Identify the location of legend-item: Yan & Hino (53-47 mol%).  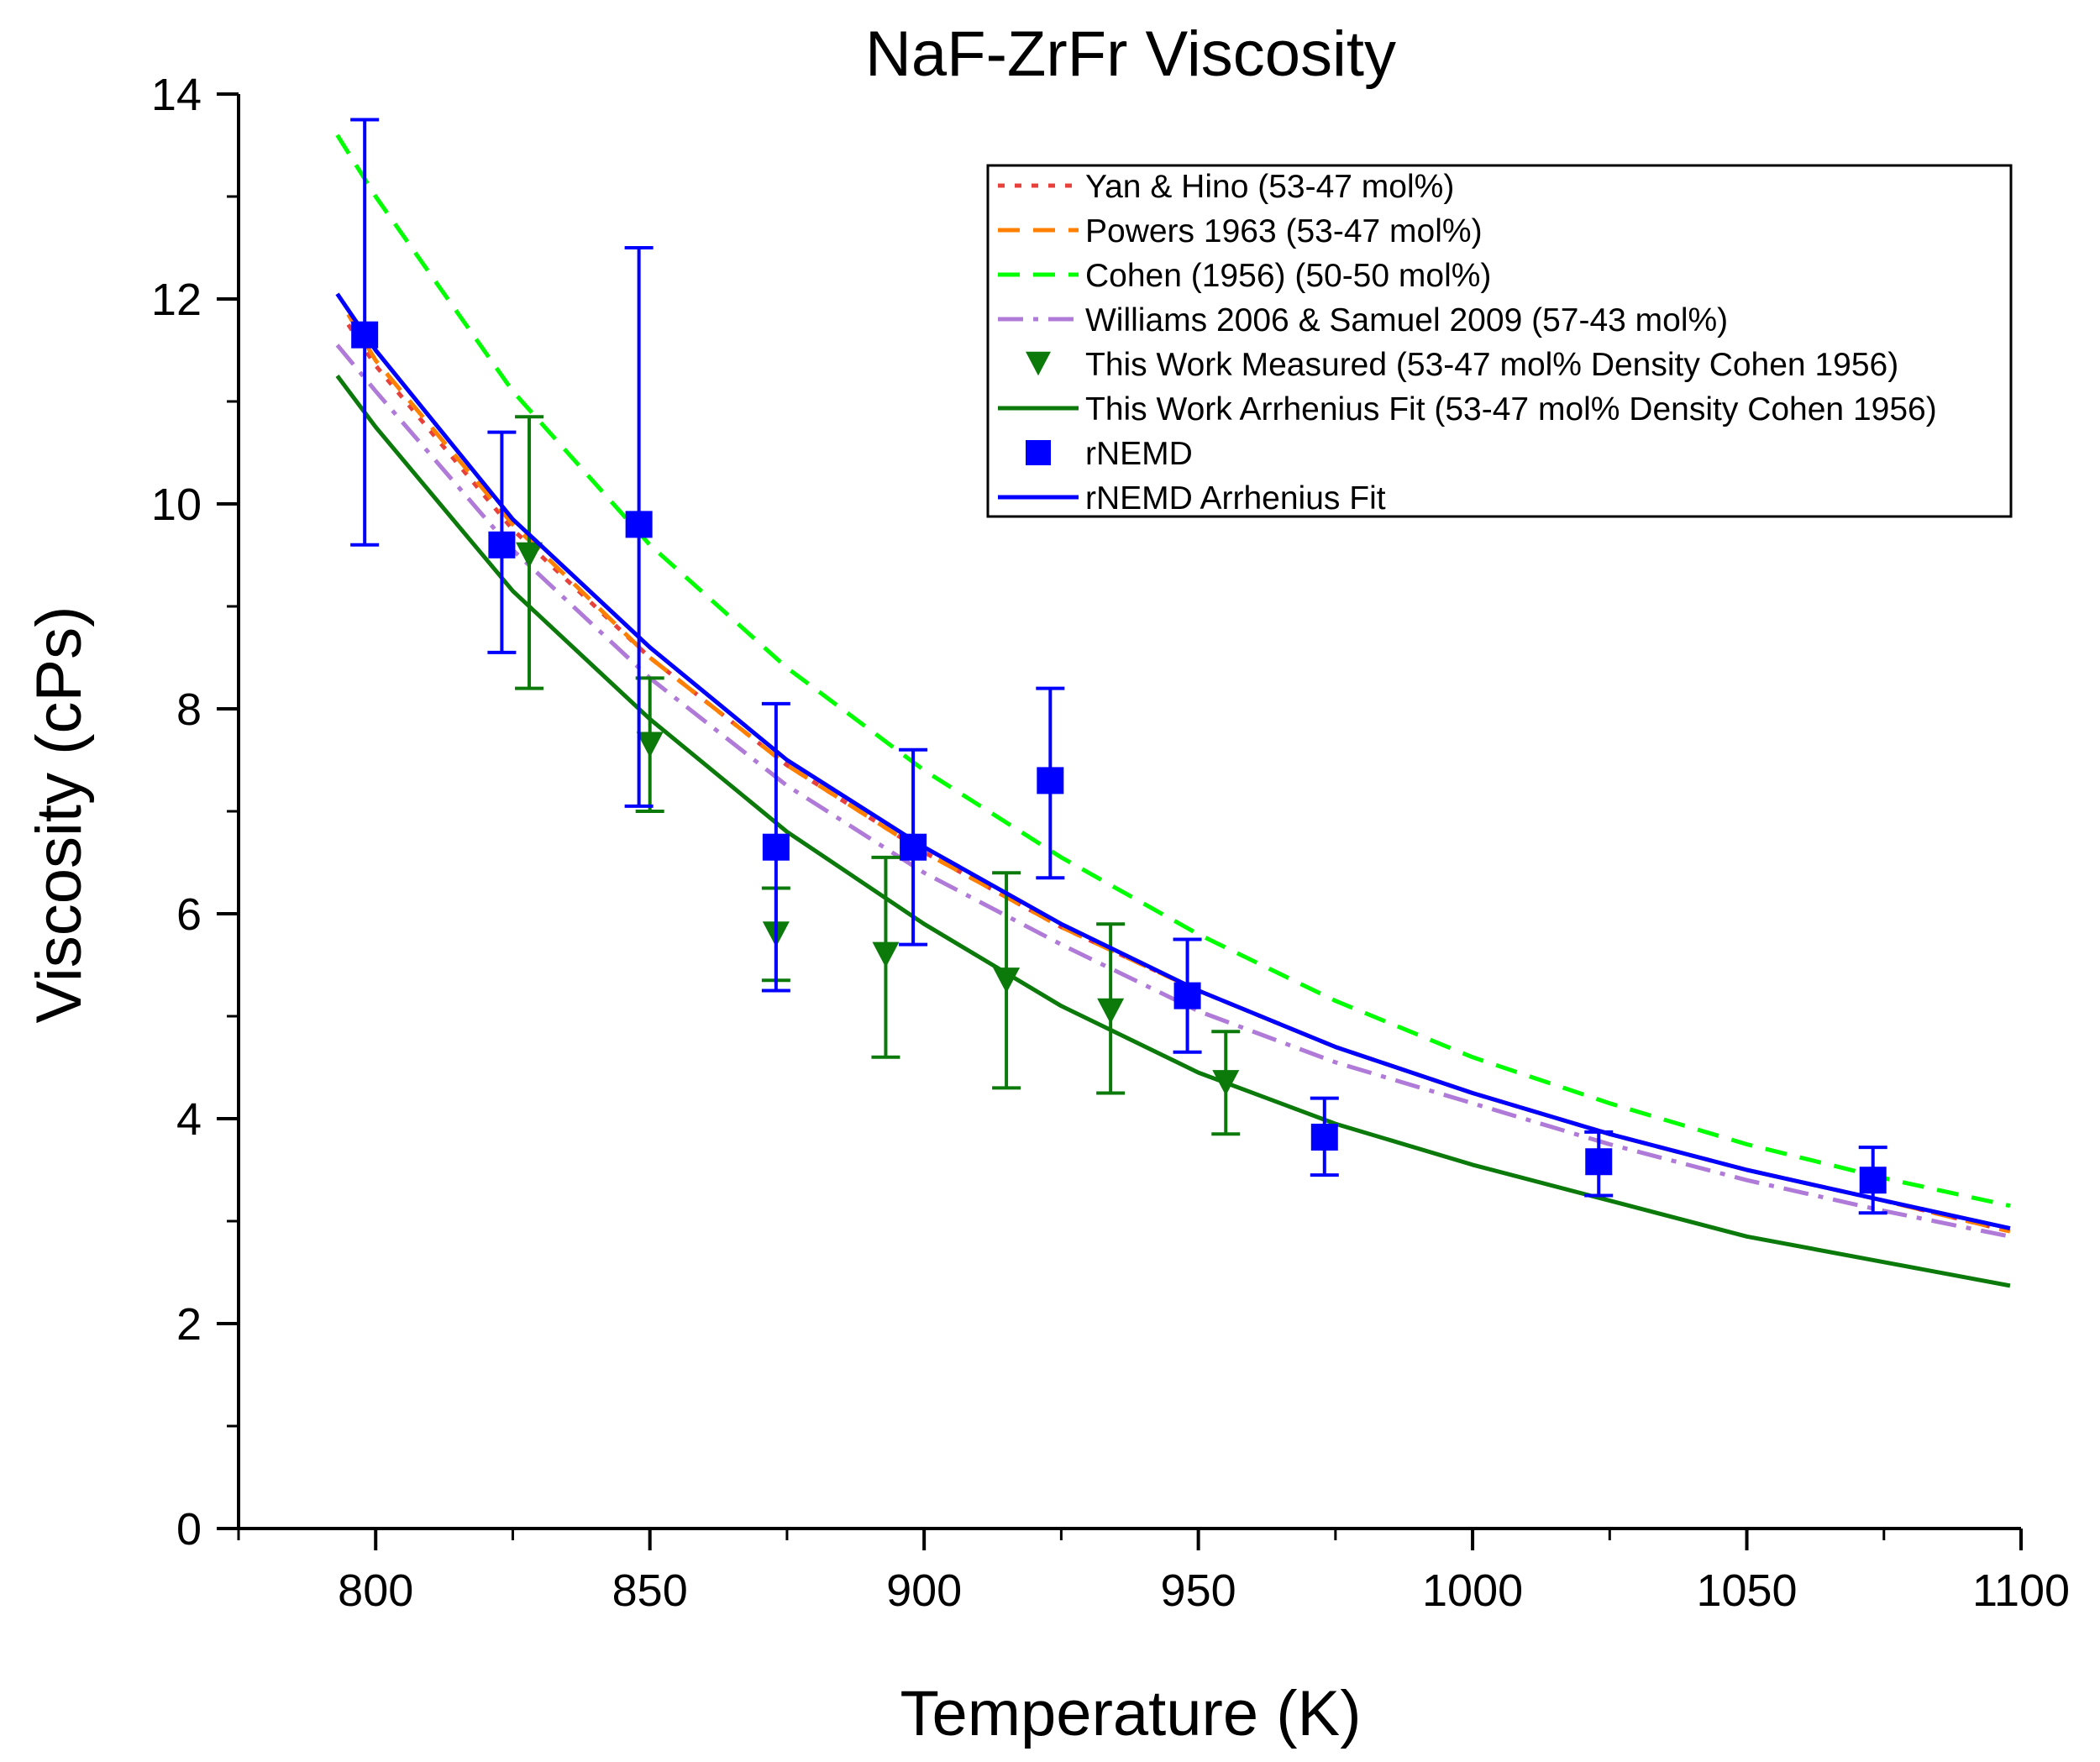
(1226, 187).